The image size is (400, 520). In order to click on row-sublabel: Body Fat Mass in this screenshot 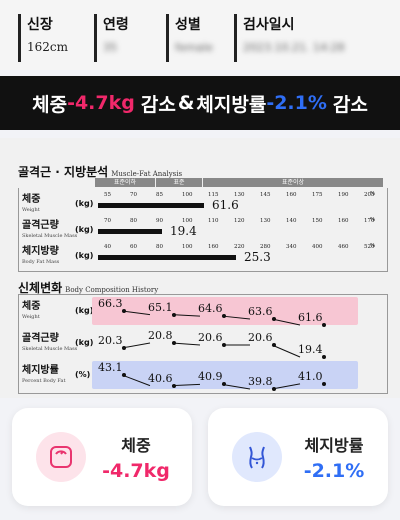, I will do `click(41, 262)`.